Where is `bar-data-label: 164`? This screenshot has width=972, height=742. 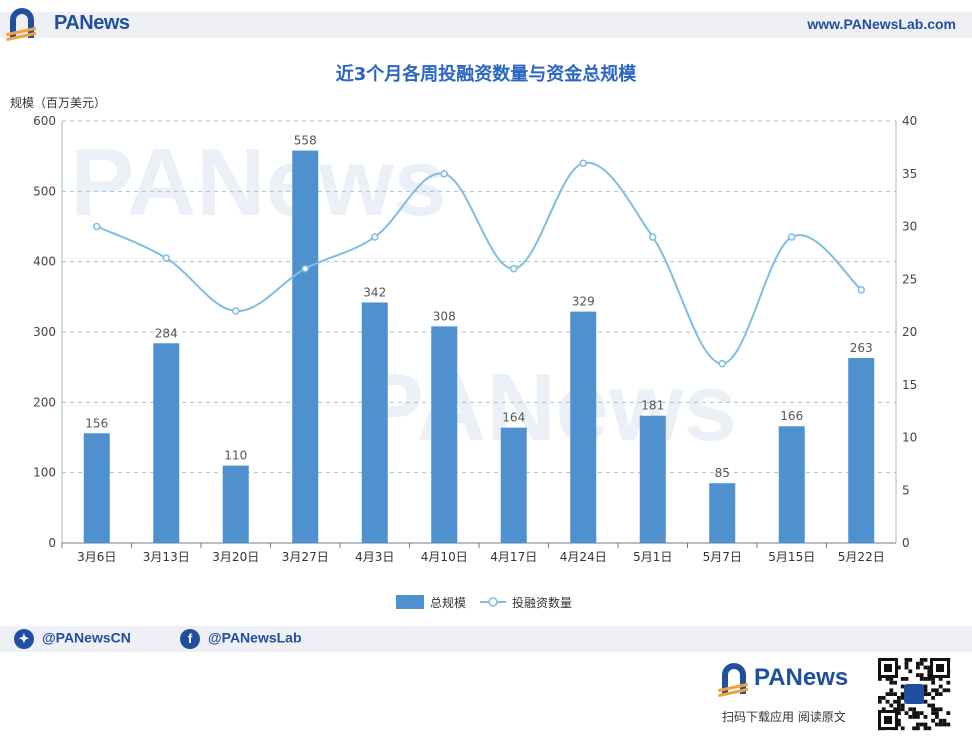 bar-data-label: 164 is located at coordinates (513, 418).